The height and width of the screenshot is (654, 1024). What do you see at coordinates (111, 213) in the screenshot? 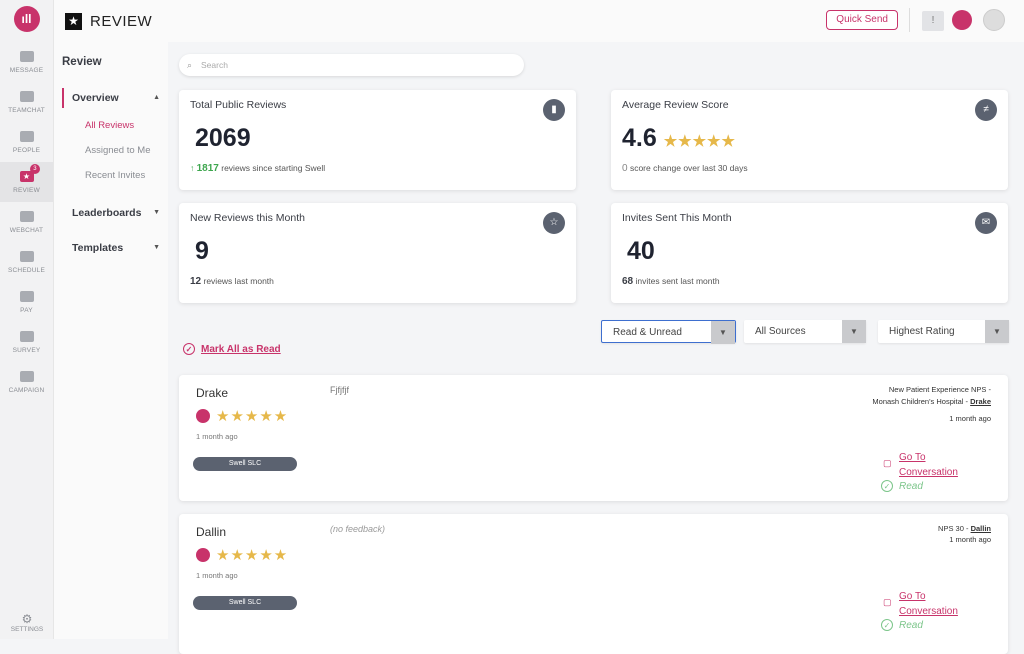
I see `subnav-leaderboards: Leaderboards ▼` at bounding box center [111, 213].